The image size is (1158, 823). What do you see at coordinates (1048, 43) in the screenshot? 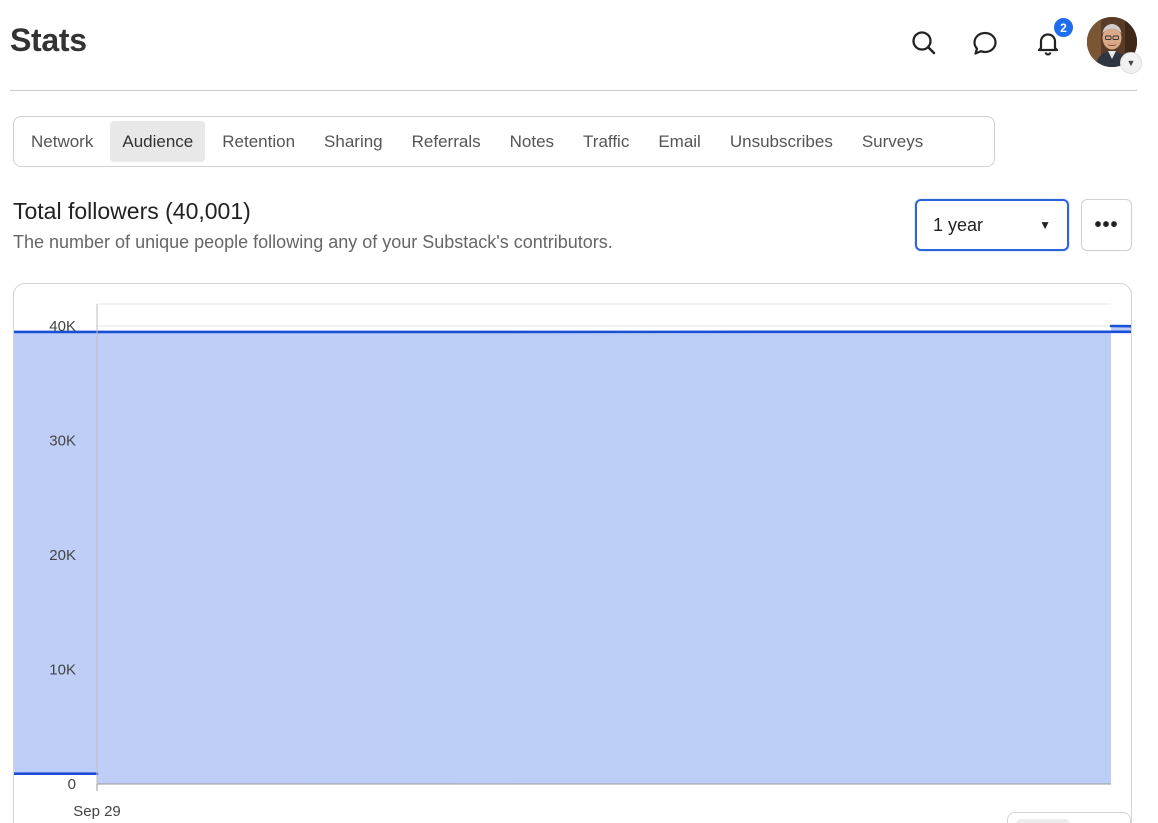
I see `bell-icon` at bounding box center [1048, 43].